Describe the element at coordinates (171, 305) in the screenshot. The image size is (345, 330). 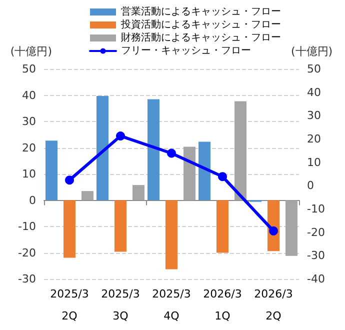
I see `x-tick-label: 2025/3 4Q` at that location.